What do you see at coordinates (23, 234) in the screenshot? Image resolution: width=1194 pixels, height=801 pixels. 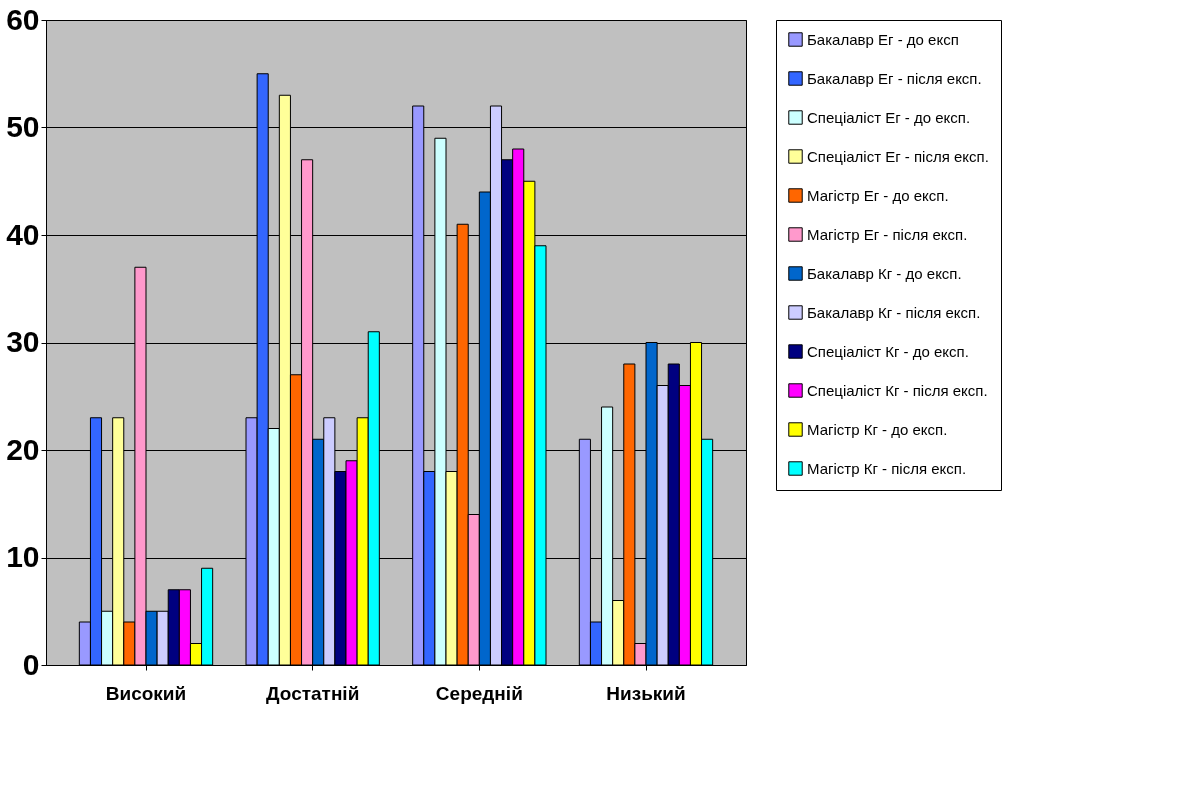 I see `y-tick-label: 40` at bounding box center [23, 234].